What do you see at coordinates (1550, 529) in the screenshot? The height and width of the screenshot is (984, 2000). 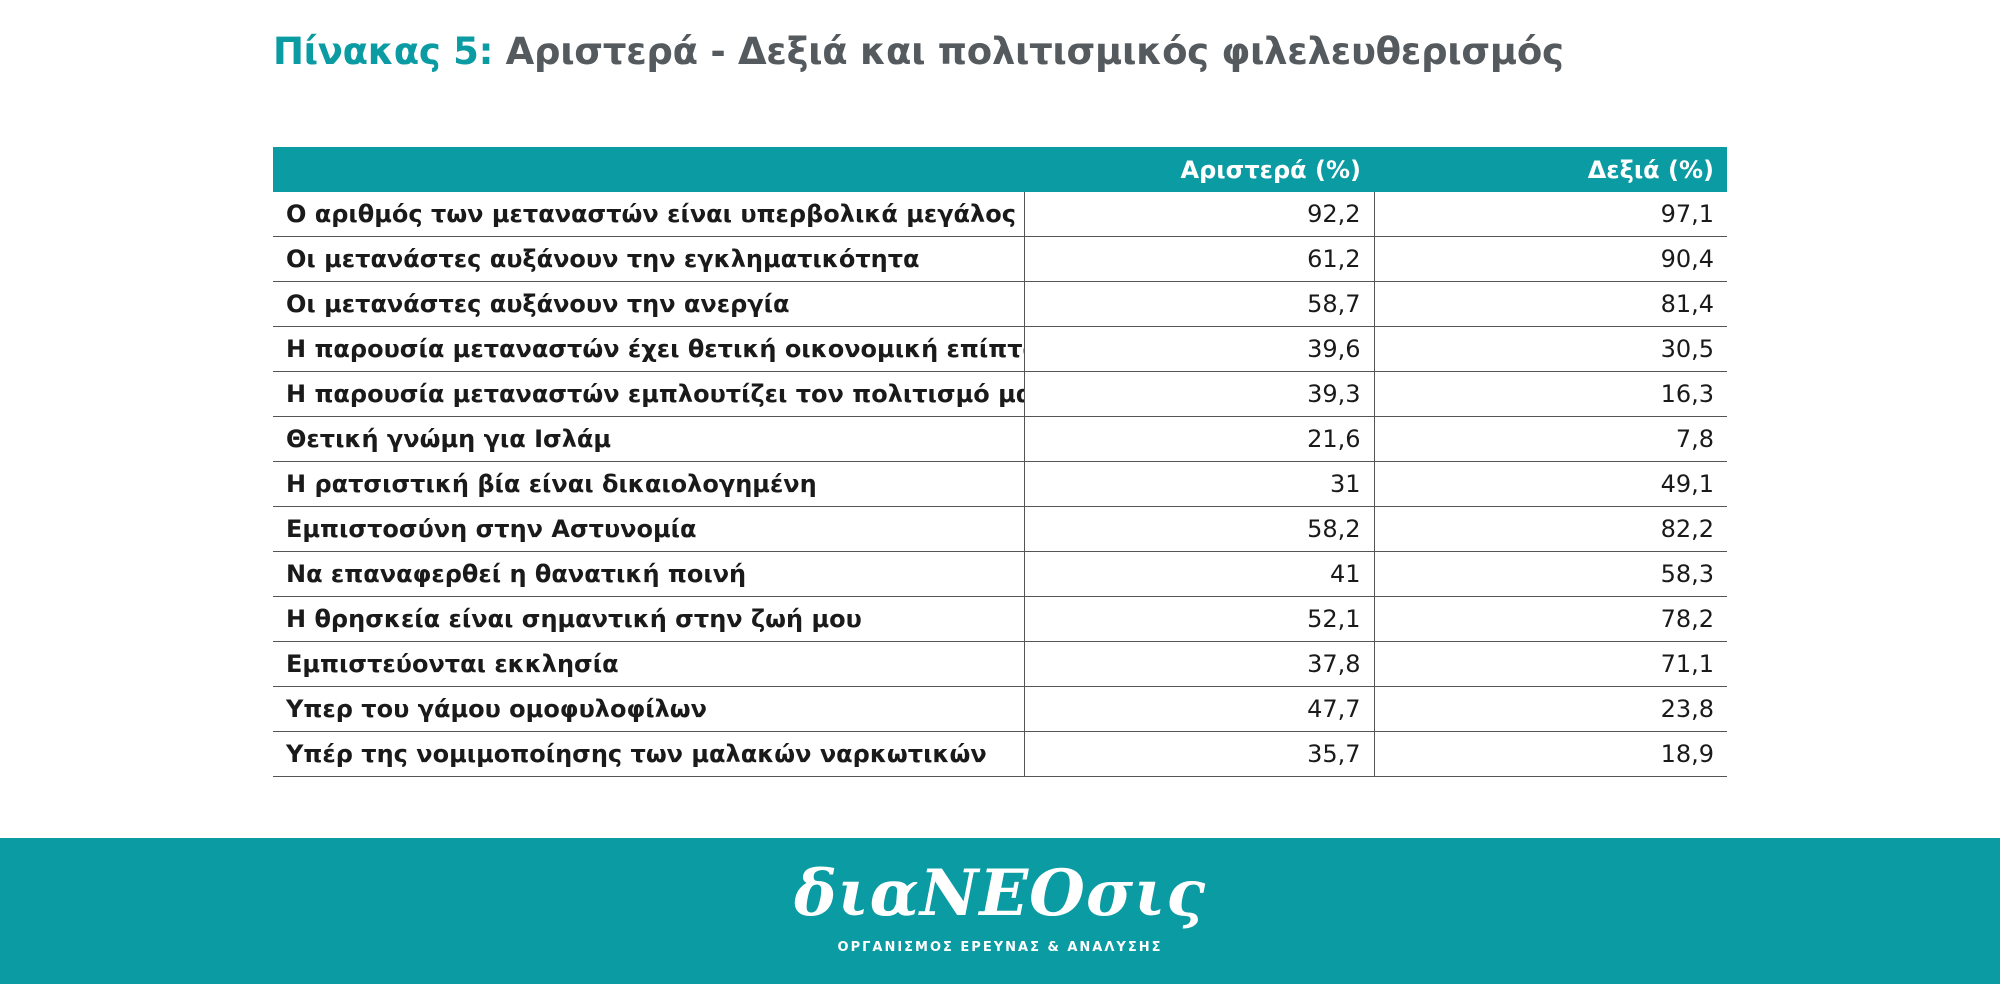 I see `right-value: 82,2` at bounding box center [1550, 529].